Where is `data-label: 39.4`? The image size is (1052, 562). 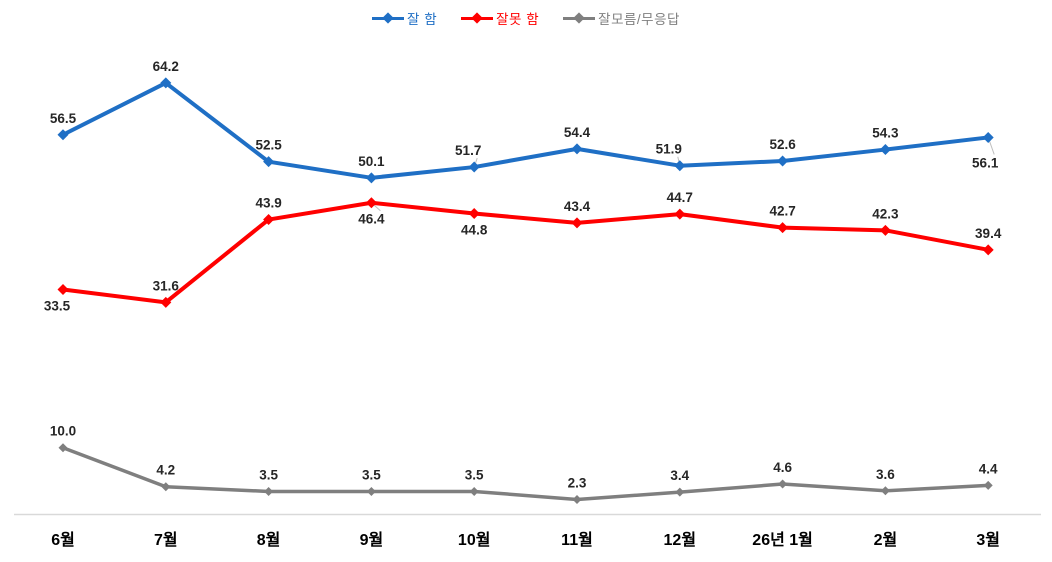 data-label: 39.4 is located at coordinates (988, 233).